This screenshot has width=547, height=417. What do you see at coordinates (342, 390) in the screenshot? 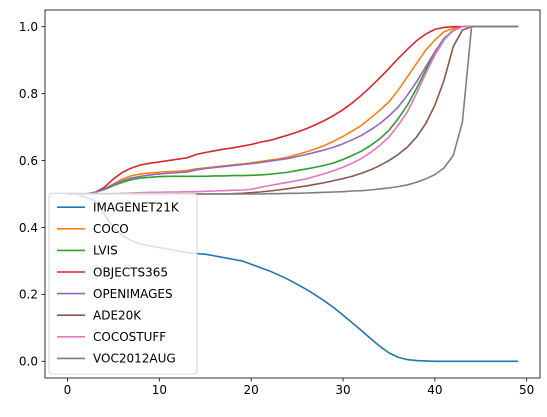
I see `x-tick-label: 30` at bounding box center [342, 390].